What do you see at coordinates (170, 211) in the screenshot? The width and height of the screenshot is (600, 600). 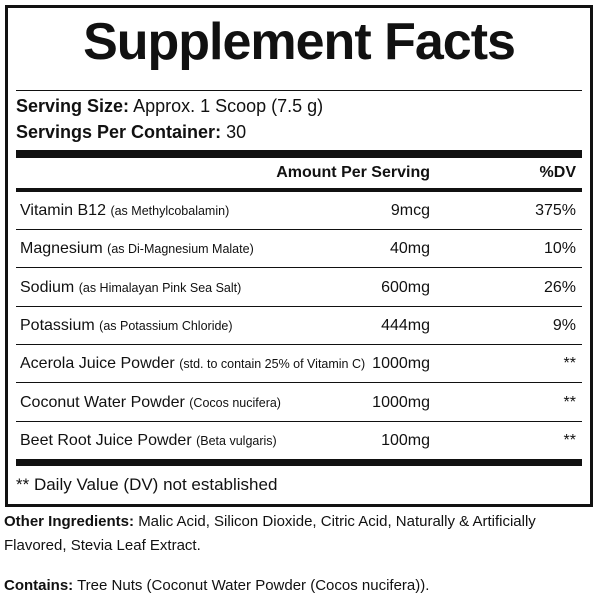 I see `qualifier: (as Methylcobalamin)` at bounding box center [170, 211].